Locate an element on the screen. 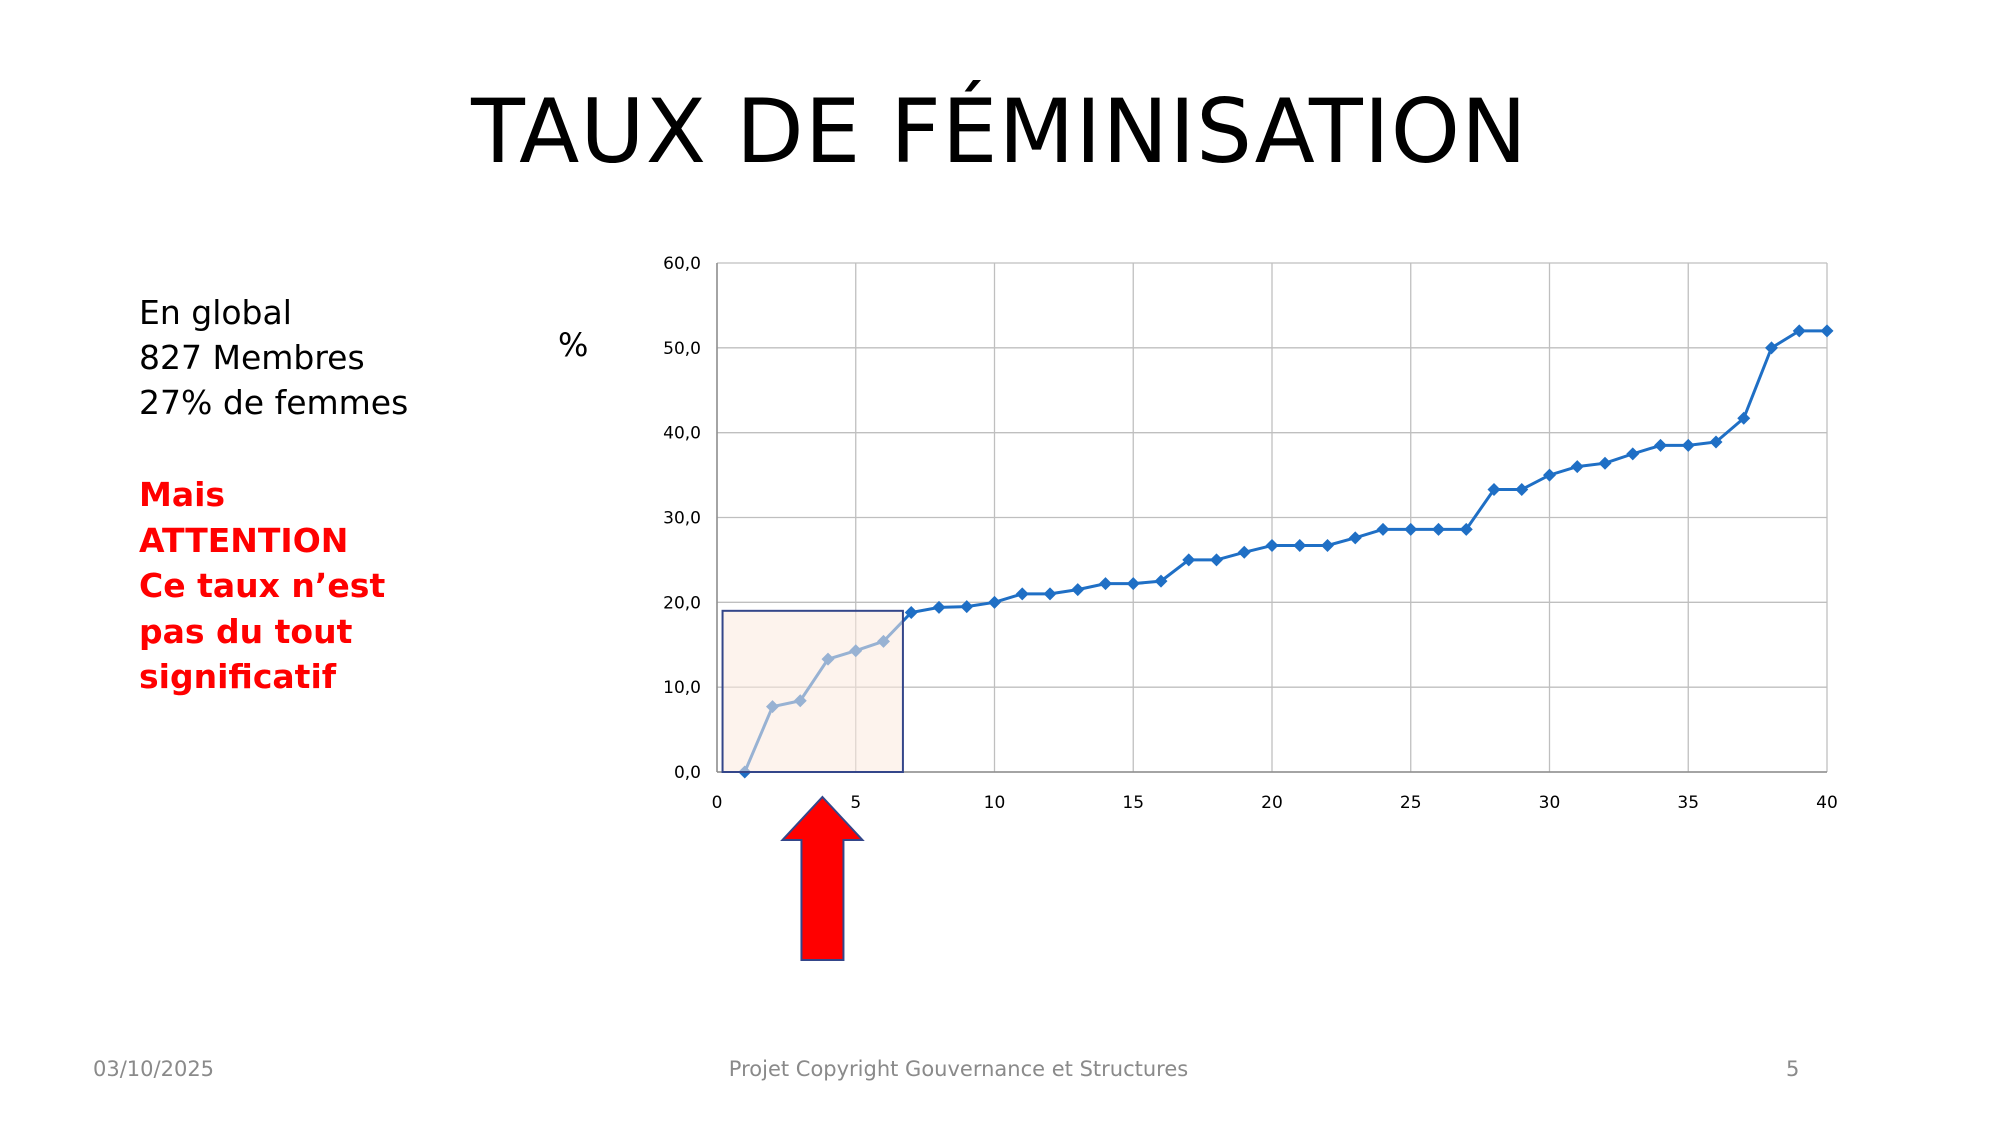 This screenshot has height=1125, width=1999. x-tick-label: 25 is located at coordinates (1411, 803).